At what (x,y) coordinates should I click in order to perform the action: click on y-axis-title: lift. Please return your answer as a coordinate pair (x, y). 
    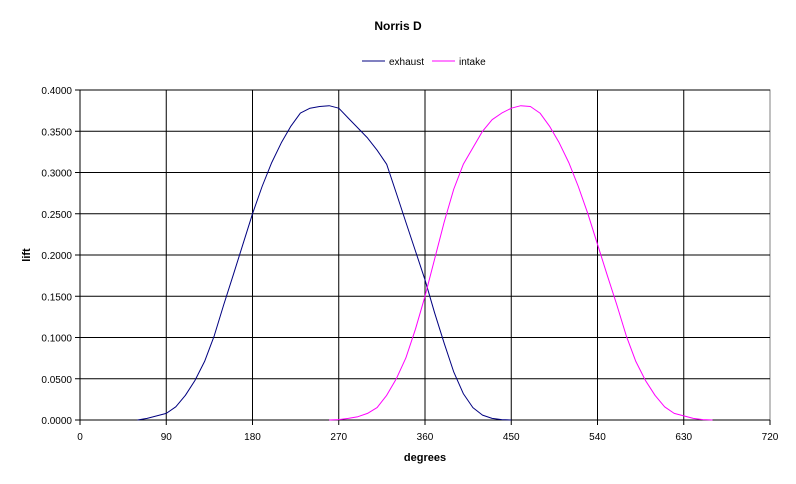
    Looking at the image, I should click on (27, 255).